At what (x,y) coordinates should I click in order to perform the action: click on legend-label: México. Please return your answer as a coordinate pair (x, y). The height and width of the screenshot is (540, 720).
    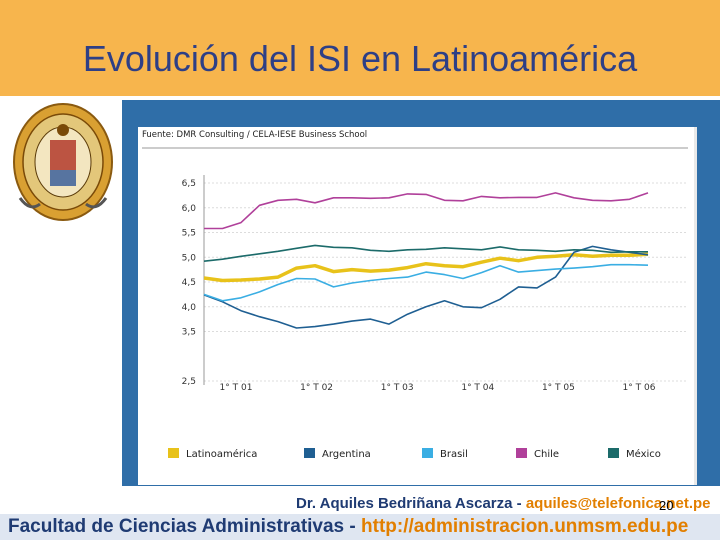
    Looking at the image, I should click on (643, 454).